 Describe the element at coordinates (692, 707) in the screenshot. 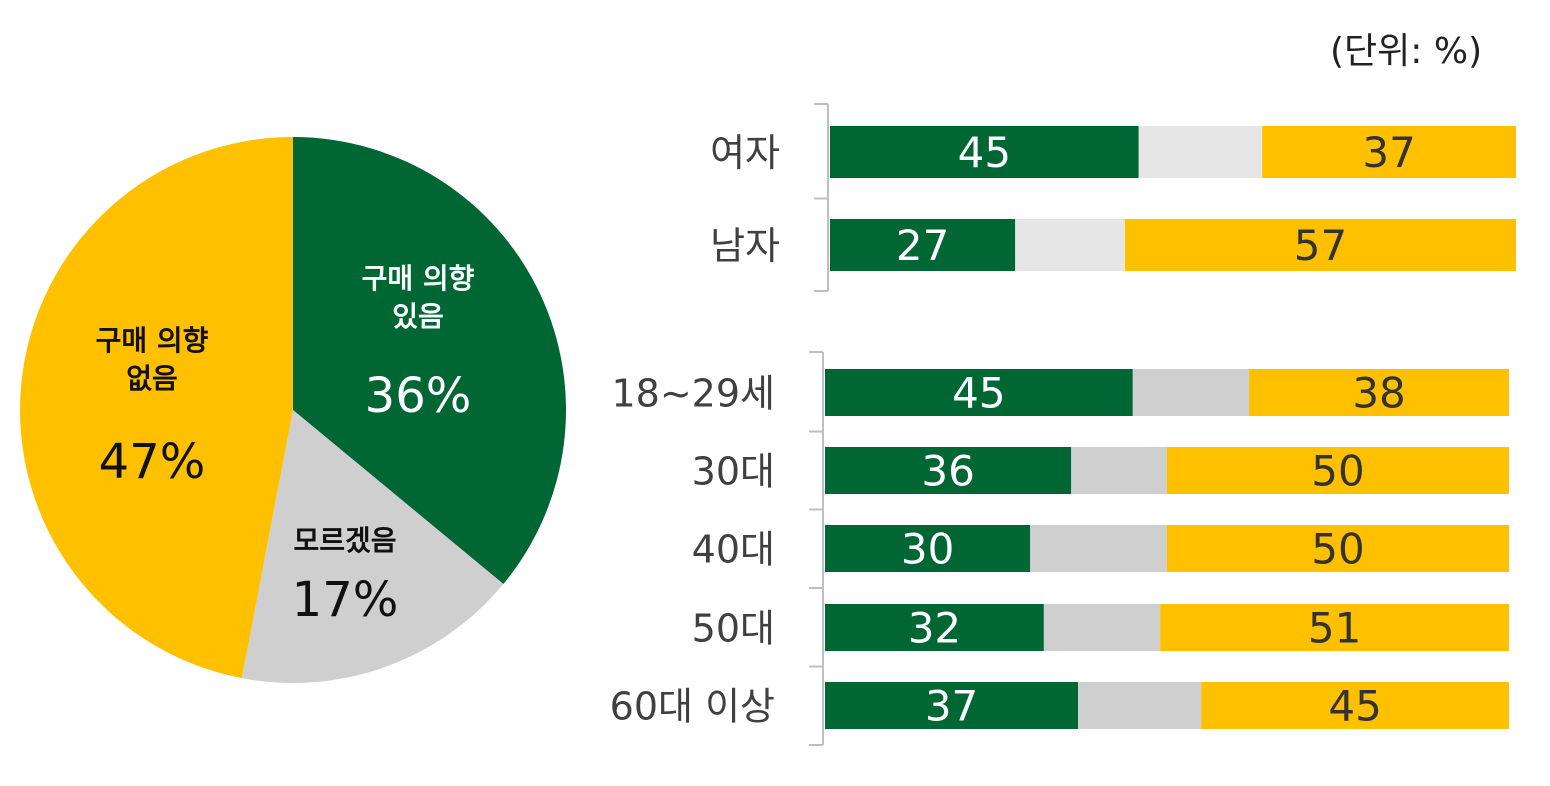

I see `category-label: 60대 이상` at that location.